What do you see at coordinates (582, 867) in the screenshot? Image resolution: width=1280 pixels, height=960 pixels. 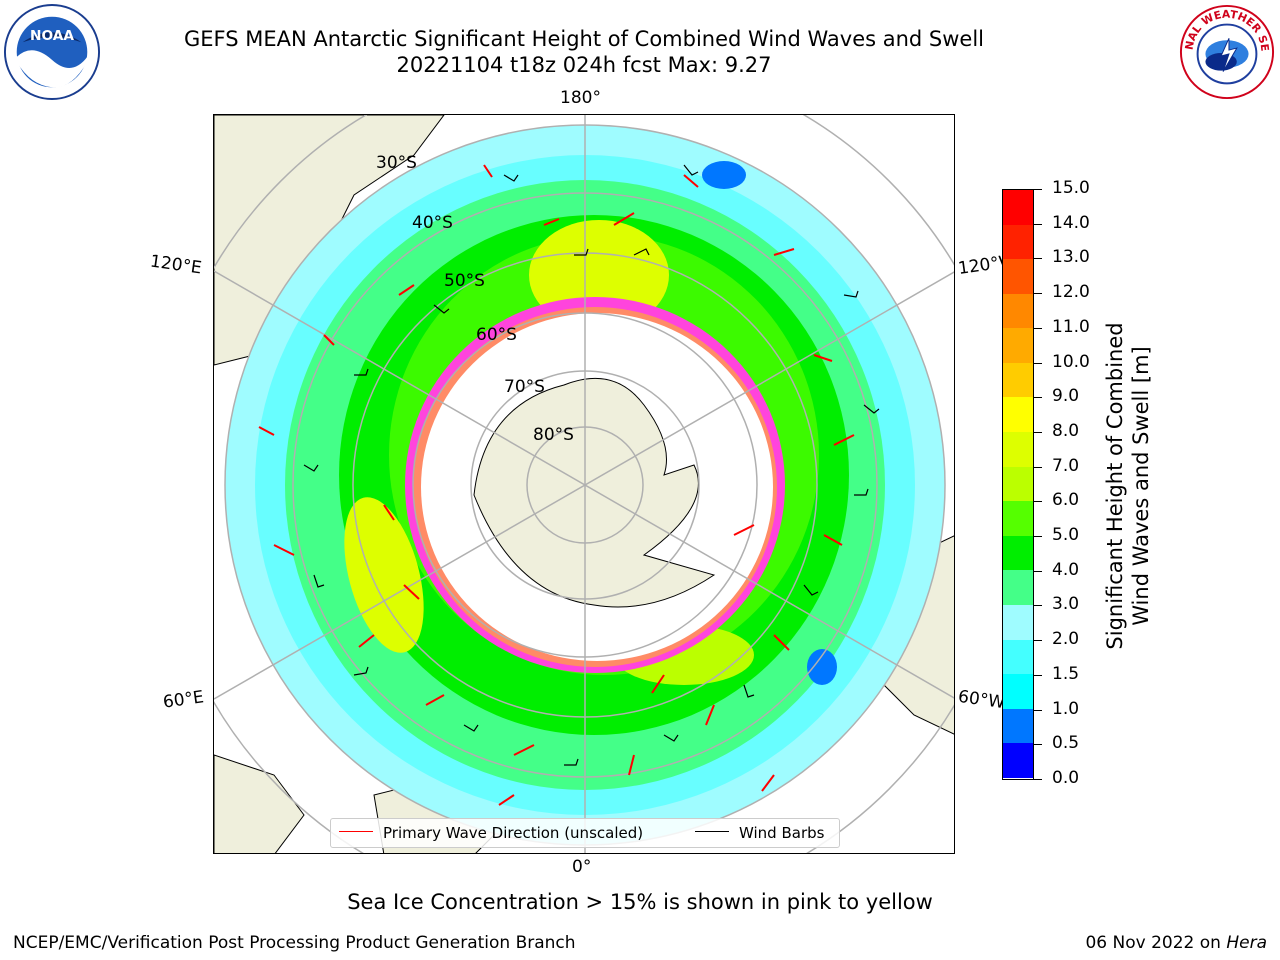 I see `lon-label-0: 0°` at bounding box center [582, 867].